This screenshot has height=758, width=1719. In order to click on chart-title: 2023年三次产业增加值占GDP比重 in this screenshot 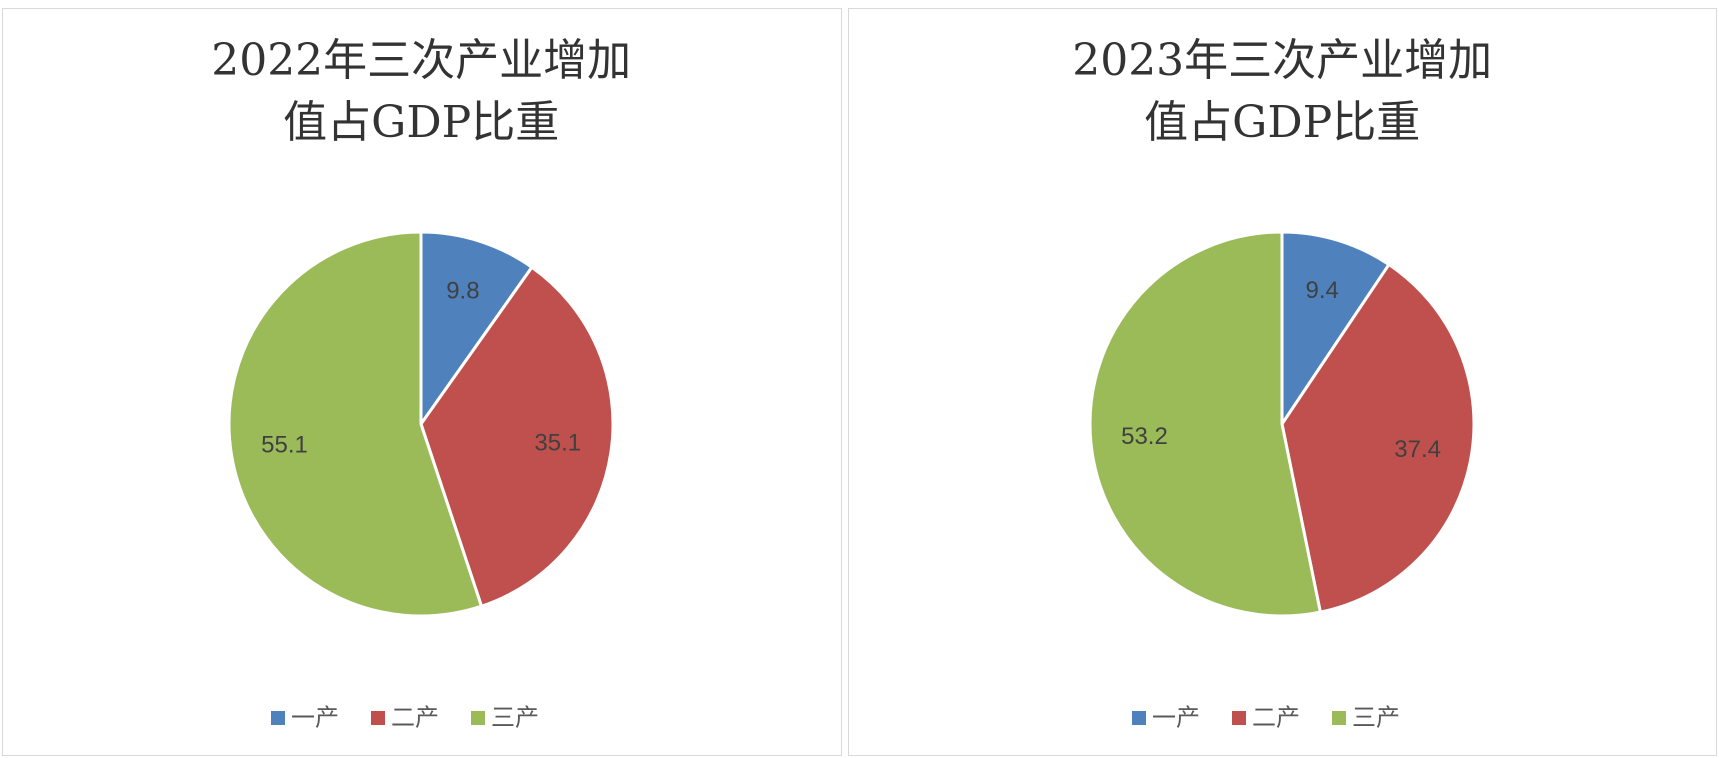, I will do `click(1282, 91)`.